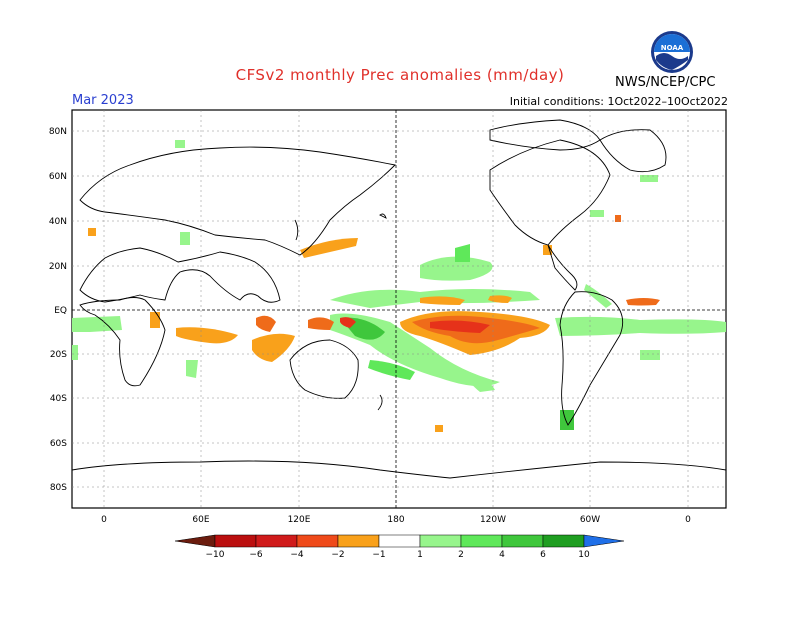  Describe the element at coordinates (58, 132) in the screenshot. I see `lat-label: 80N` at that location.